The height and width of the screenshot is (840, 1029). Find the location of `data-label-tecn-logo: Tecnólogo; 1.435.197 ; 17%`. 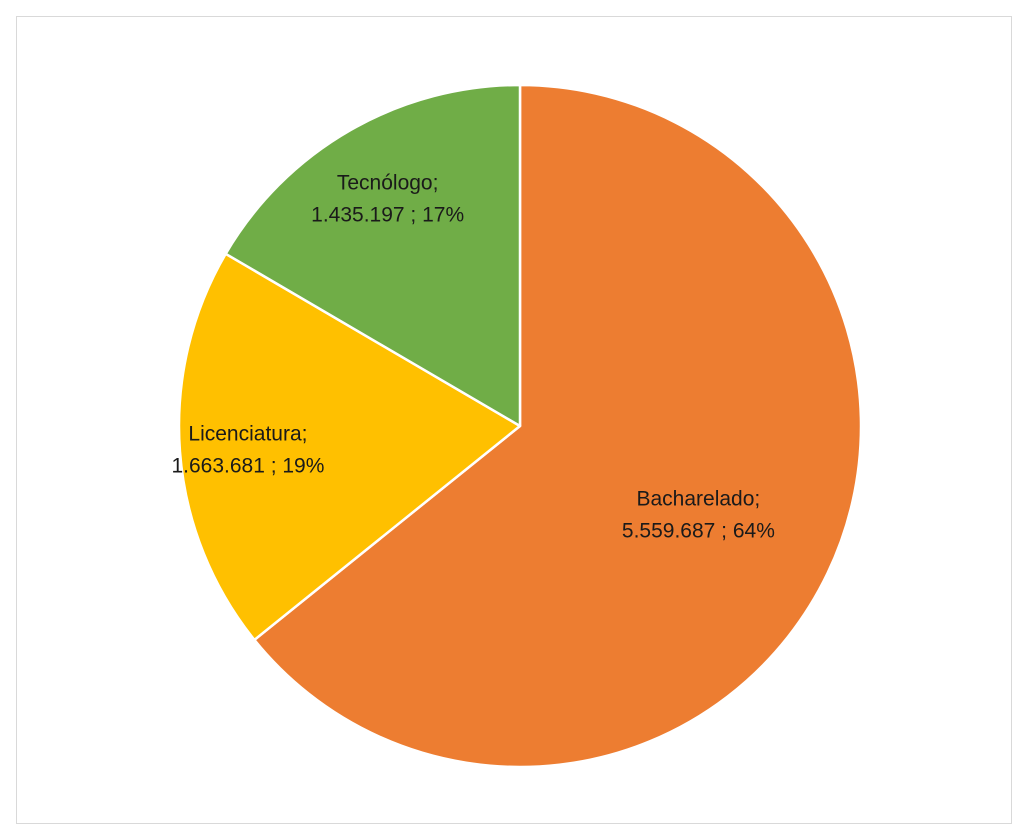

data-label-tecn-logo: Tecnólogo; 1.435.197 ; 17% is located at coordinates (387, 198).